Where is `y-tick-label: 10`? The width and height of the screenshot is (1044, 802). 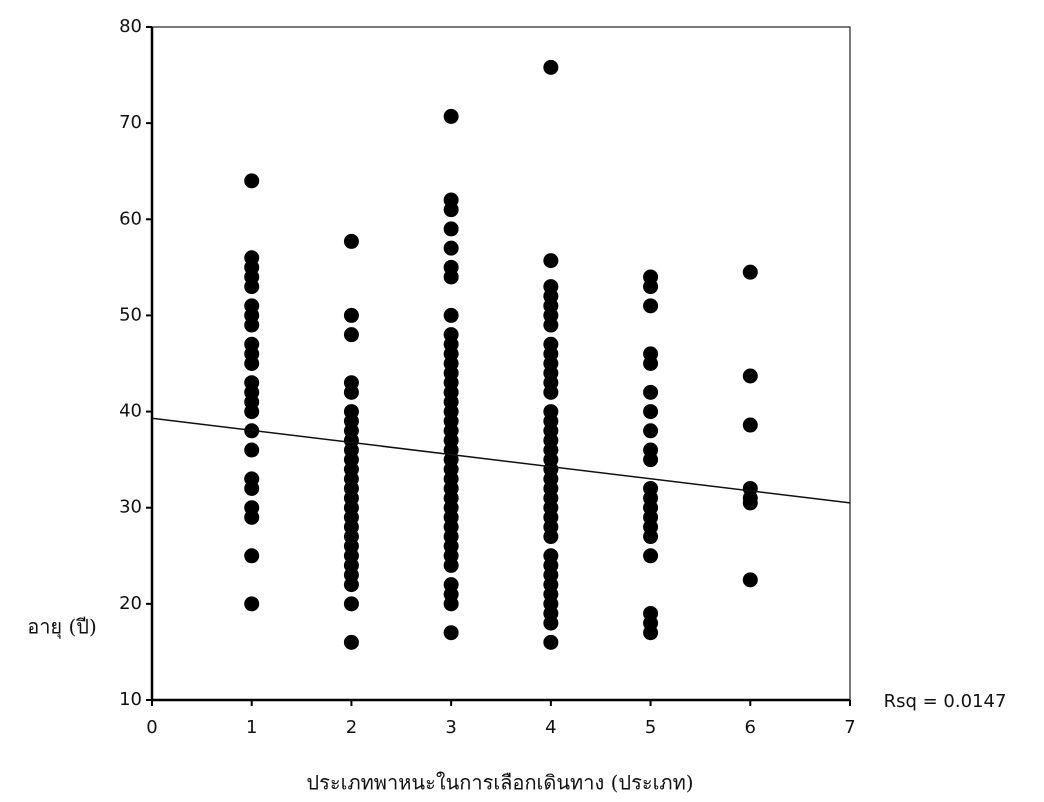
y-tick-label: 10 is located at coordinates (130, 699).